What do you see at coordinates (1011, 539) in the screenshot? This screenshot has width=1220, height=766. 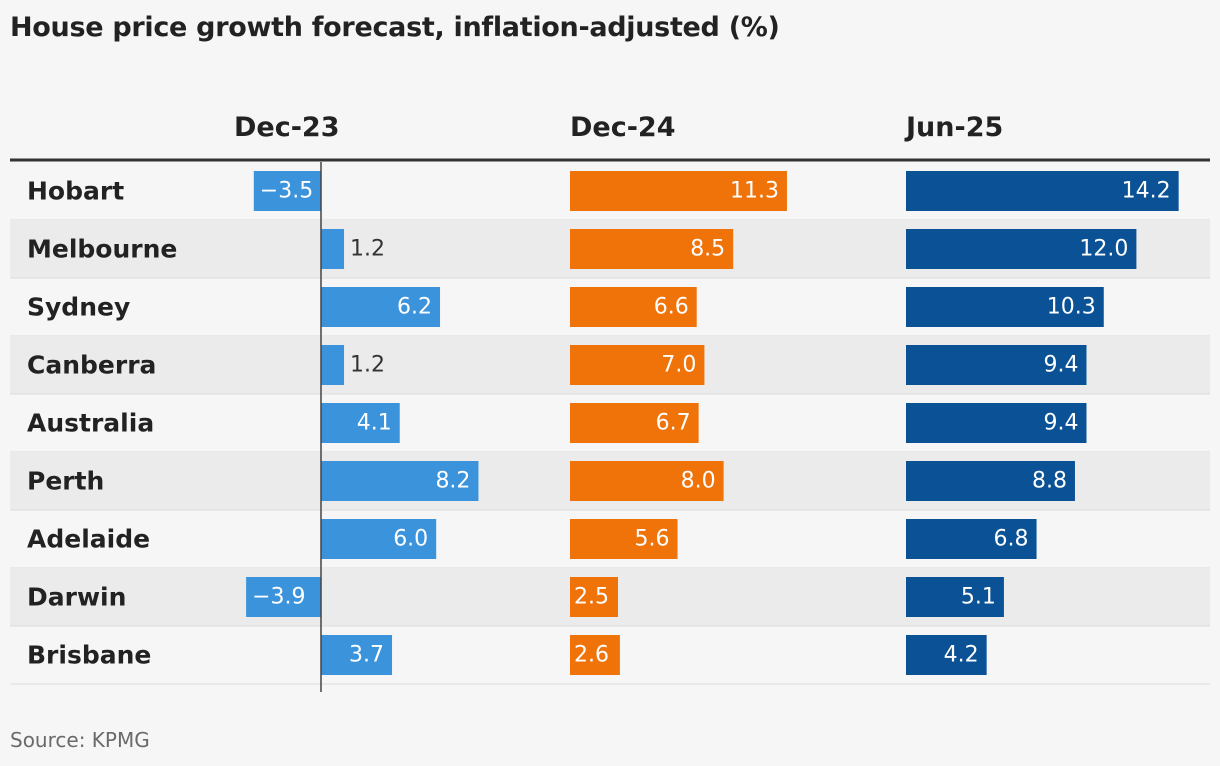 I see `data-label: 6.8` at bounding box center [1011, 539].